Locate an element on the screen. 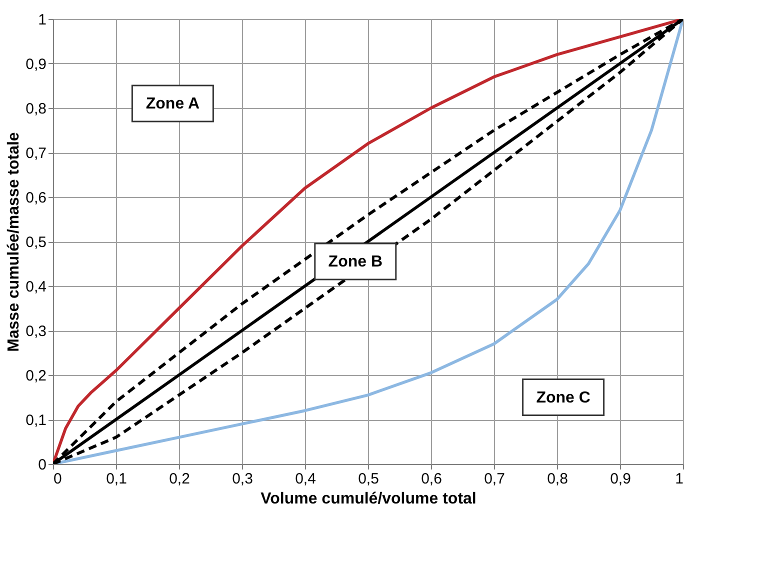 This screenshot has width=757, height=563. y-axis-title: Masse cumulée/masse totale is located at coordinates (14, 242).